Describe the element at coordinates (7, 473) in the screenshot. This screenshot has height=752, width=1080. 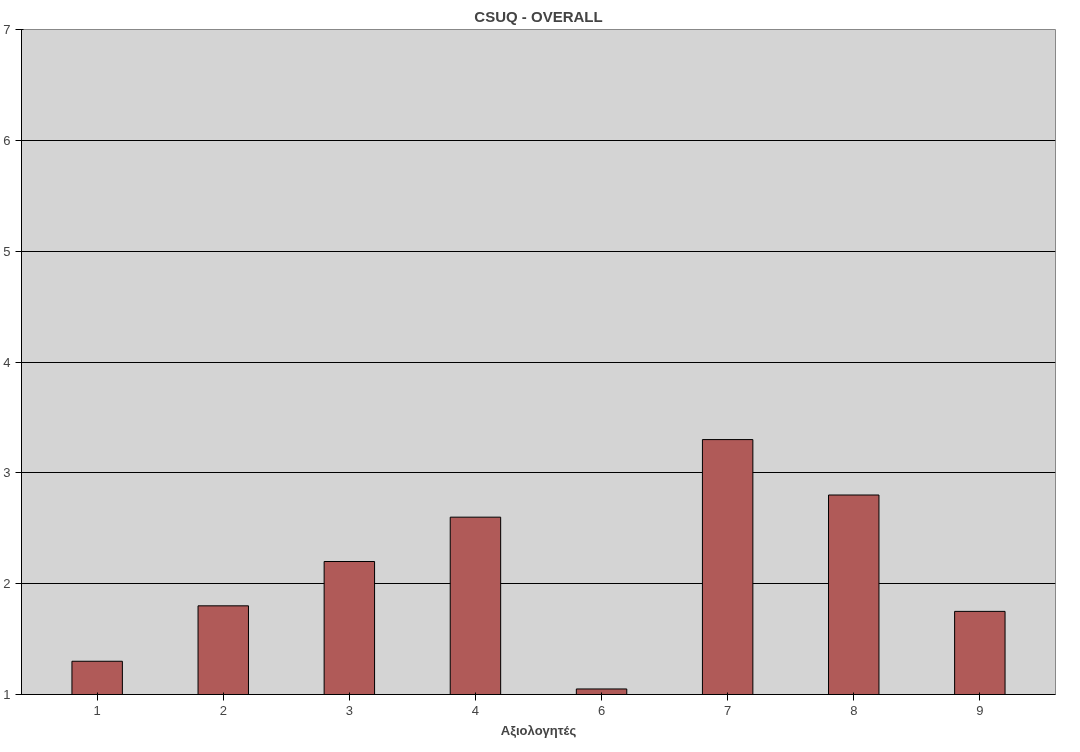
I see `y-tick-label: 3` at that location.